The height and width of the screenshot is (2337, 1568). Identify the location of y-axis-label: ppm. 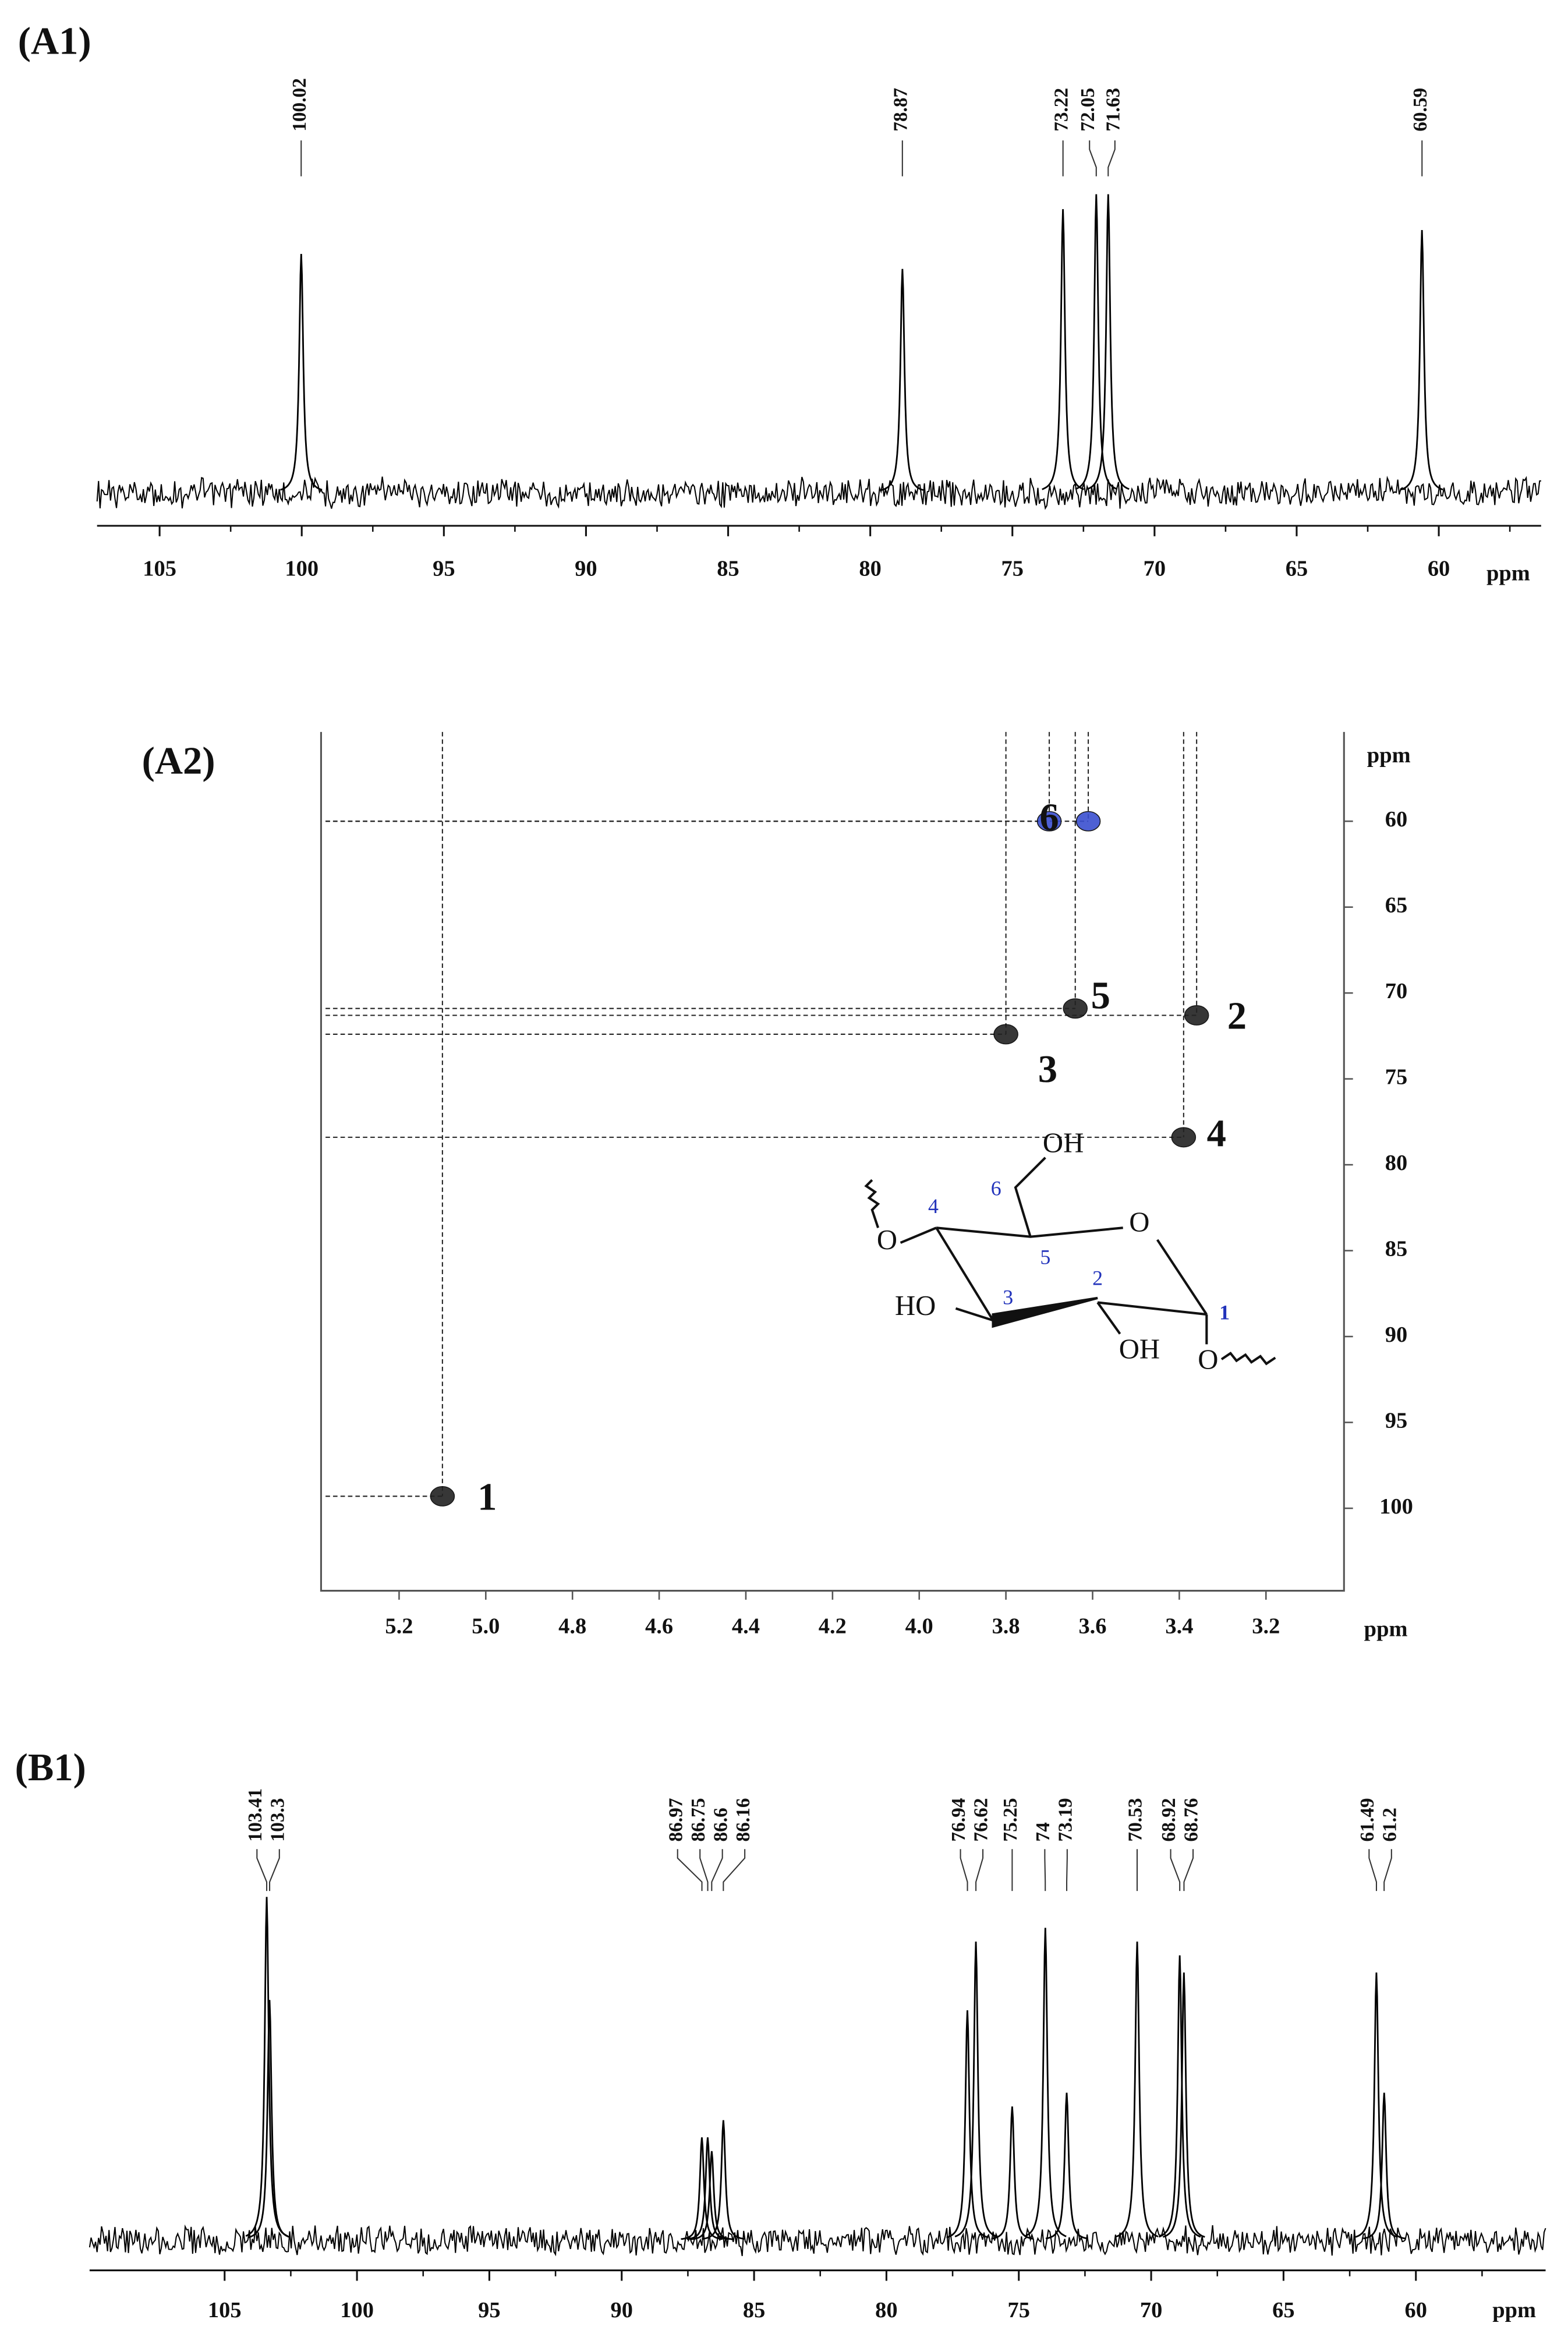
(1389, 755).